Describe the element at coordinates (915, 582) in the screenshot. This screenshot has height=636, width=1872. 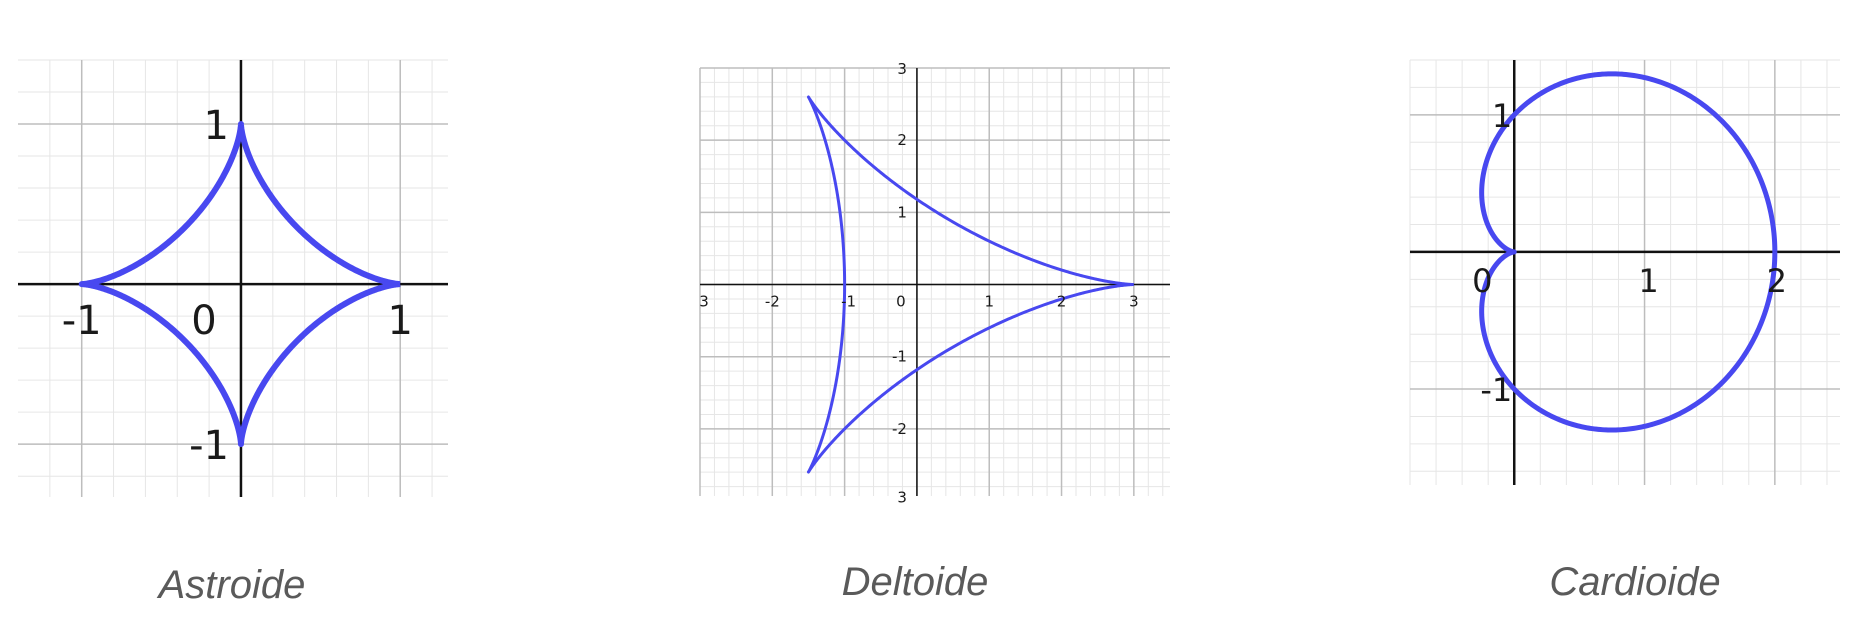
I see `deltoide-caption: Deltoide` at that location.